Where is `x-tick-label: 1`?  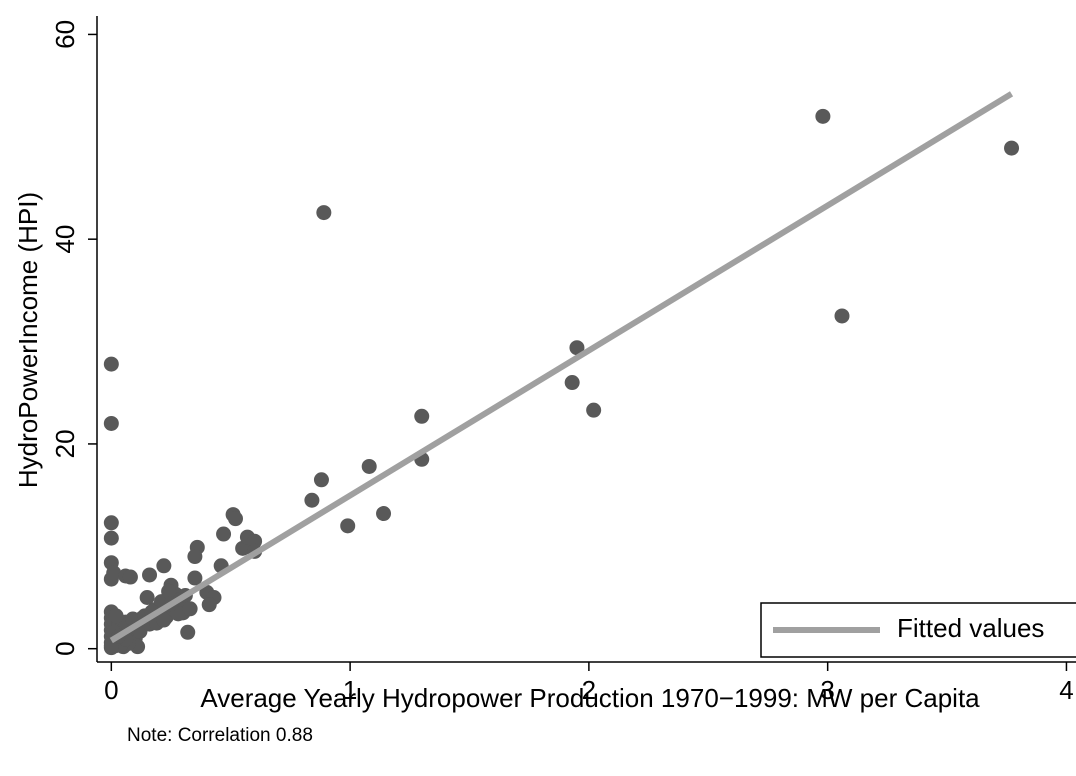 x-tick-label: 1 is located at coordinates (350, 690).